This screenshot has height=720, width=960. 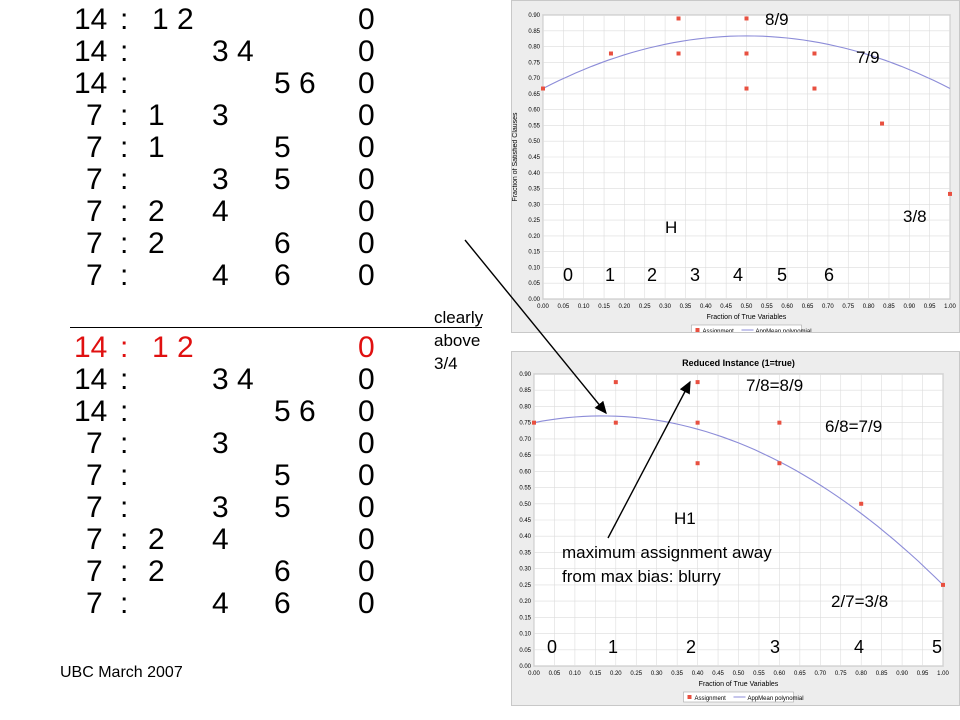 What do you see at coordinates (746, 62) in the screenshot?
I see `appmean-polynomial-line` at bounding box center [746, 62].